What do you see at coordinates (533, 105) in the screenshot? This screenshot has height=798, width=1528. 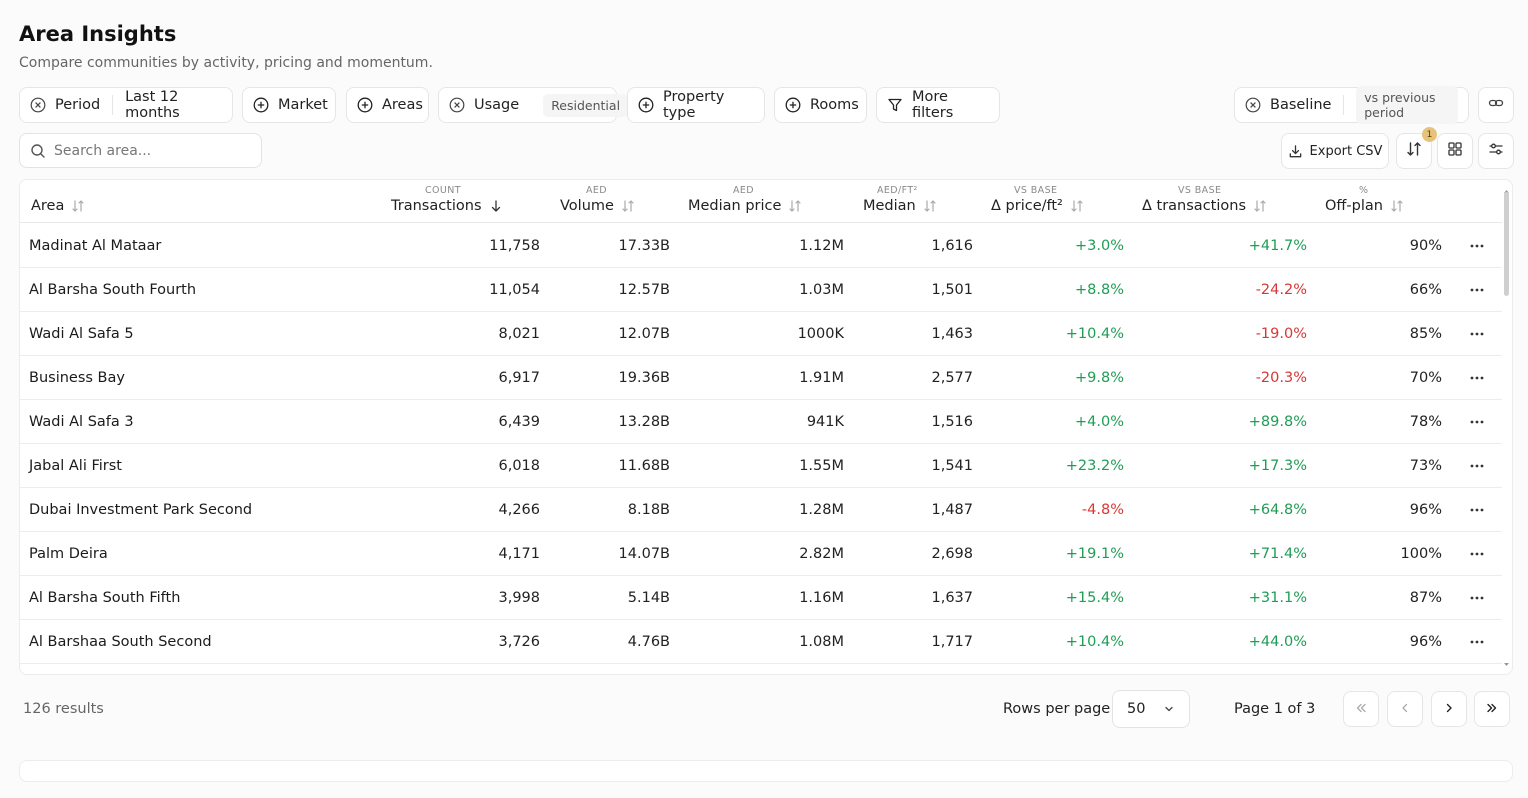 I see `usage-filter-chip: Usage Residential` at bounding box center [533, 105].